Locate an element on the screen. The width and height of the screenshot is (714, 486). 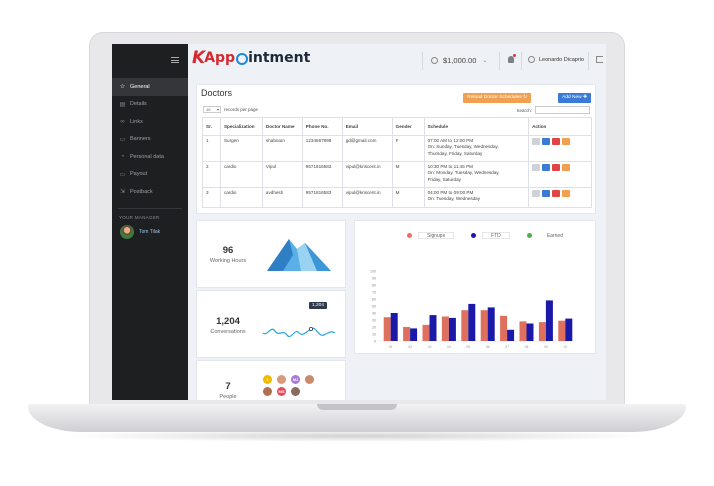
column-header: Action is located at coordinates (560, 126).